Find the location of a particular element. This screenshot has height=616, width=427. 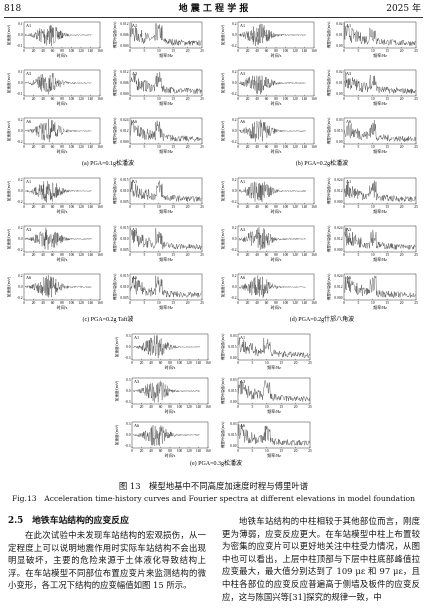

y-tick-label: 0.015 is located at coordinates (338, 131).